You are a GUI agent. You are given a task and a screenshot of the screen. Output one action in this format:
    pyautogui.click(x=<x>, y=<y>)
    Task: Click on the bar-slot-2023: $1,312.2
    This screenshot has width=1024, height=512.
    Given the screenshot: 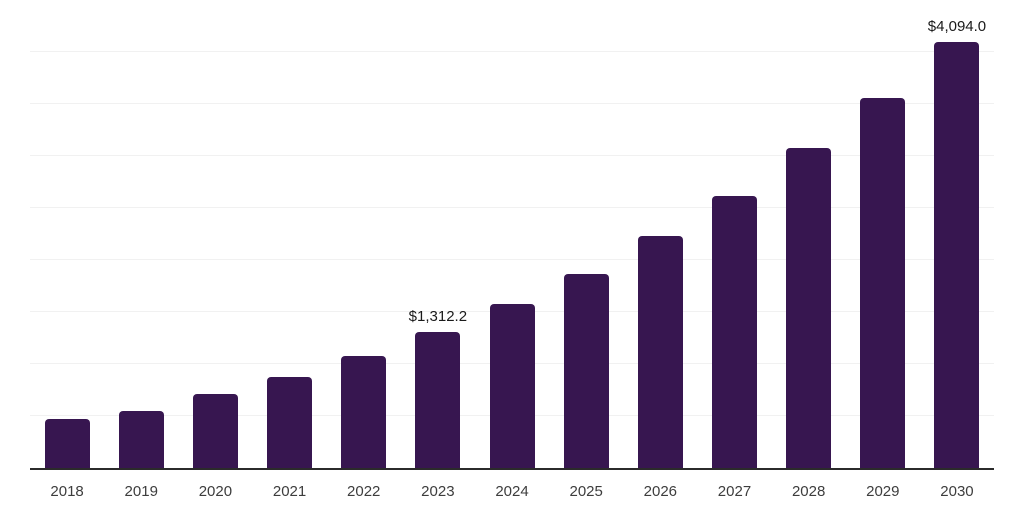 What is the action you would take?
    pyautogui.click(x=438, y=234)
    